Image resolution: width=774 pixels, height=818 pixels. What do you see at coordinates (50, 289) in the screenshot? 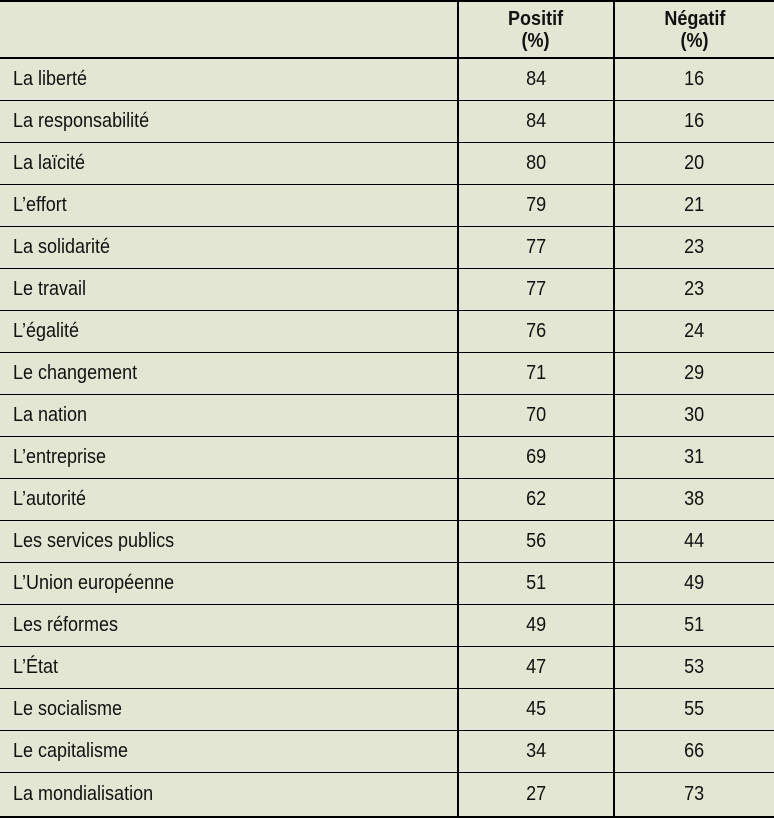
I see `row-label: Le travail` at bounding box center [50, 289].